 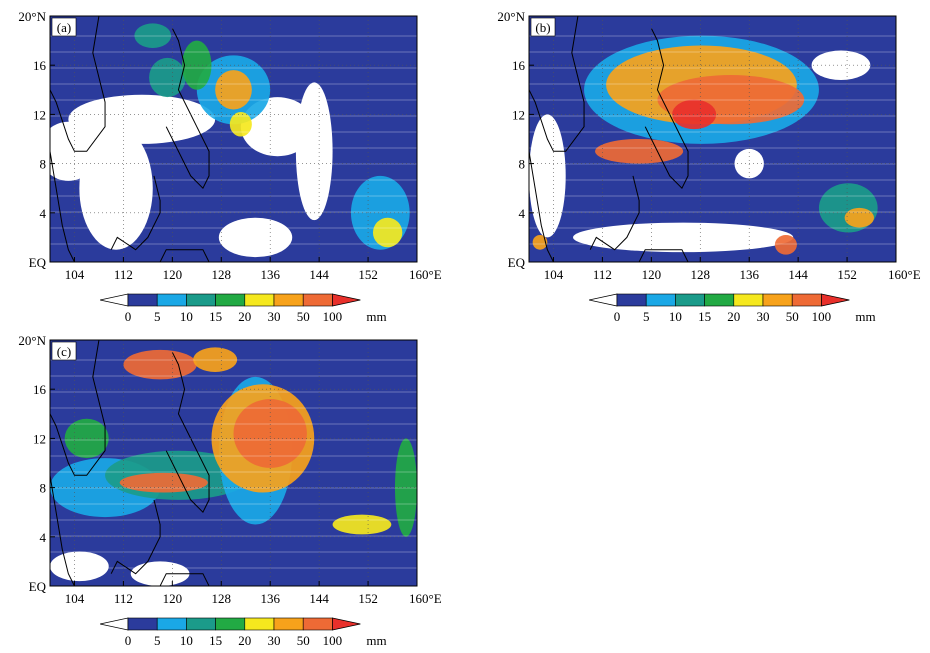 I want to click on colorbar-level-label: 15, so click(x=215, y=316).